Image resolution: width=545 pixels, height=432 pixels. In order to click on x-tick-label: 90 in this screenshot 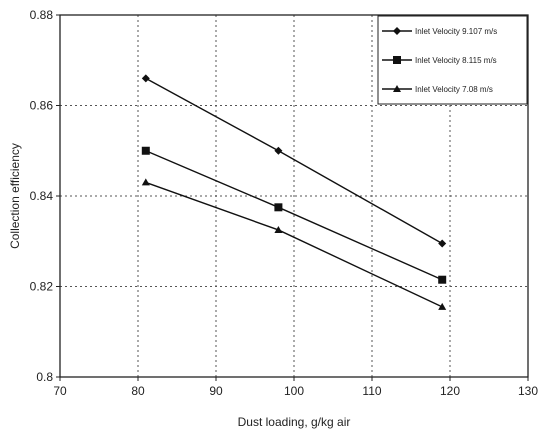, I will do `click(216, 391)`.